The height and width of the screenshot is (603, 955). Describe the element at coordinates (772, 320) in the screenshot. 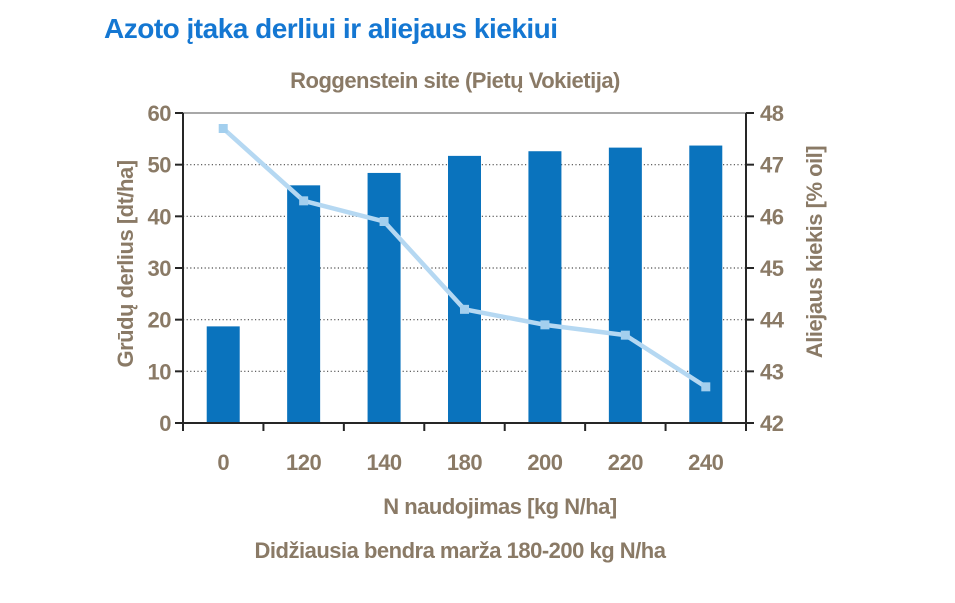

I see `right-tick-label: 44` at that location.